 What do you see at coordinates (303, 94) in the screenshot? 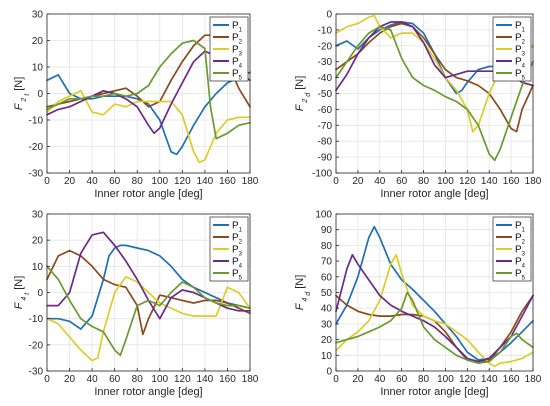
I see `y-axis-label: F 2 d [N]` at bounding box center [303, 94].